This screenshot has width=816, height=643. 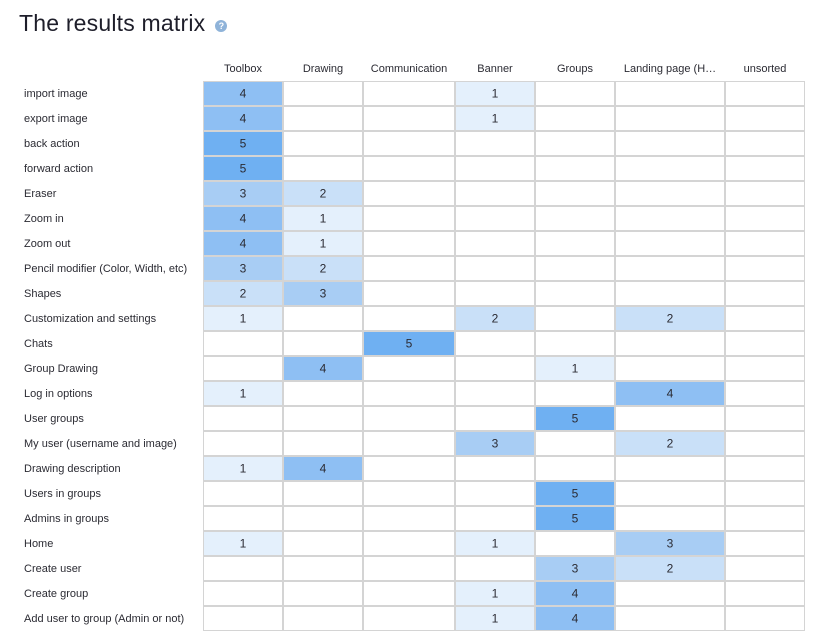 What do you see at coordinates (90, 319) in the screenshot?
I see `row-label: Customization and settings` at bounding box center [90, 319].